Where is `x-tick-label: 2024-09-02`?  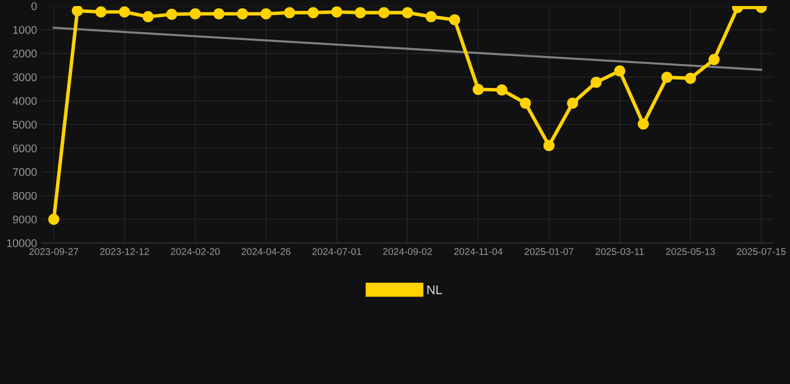
x-tick-label: 2024-09-02 is located at coordinates (407, 251).